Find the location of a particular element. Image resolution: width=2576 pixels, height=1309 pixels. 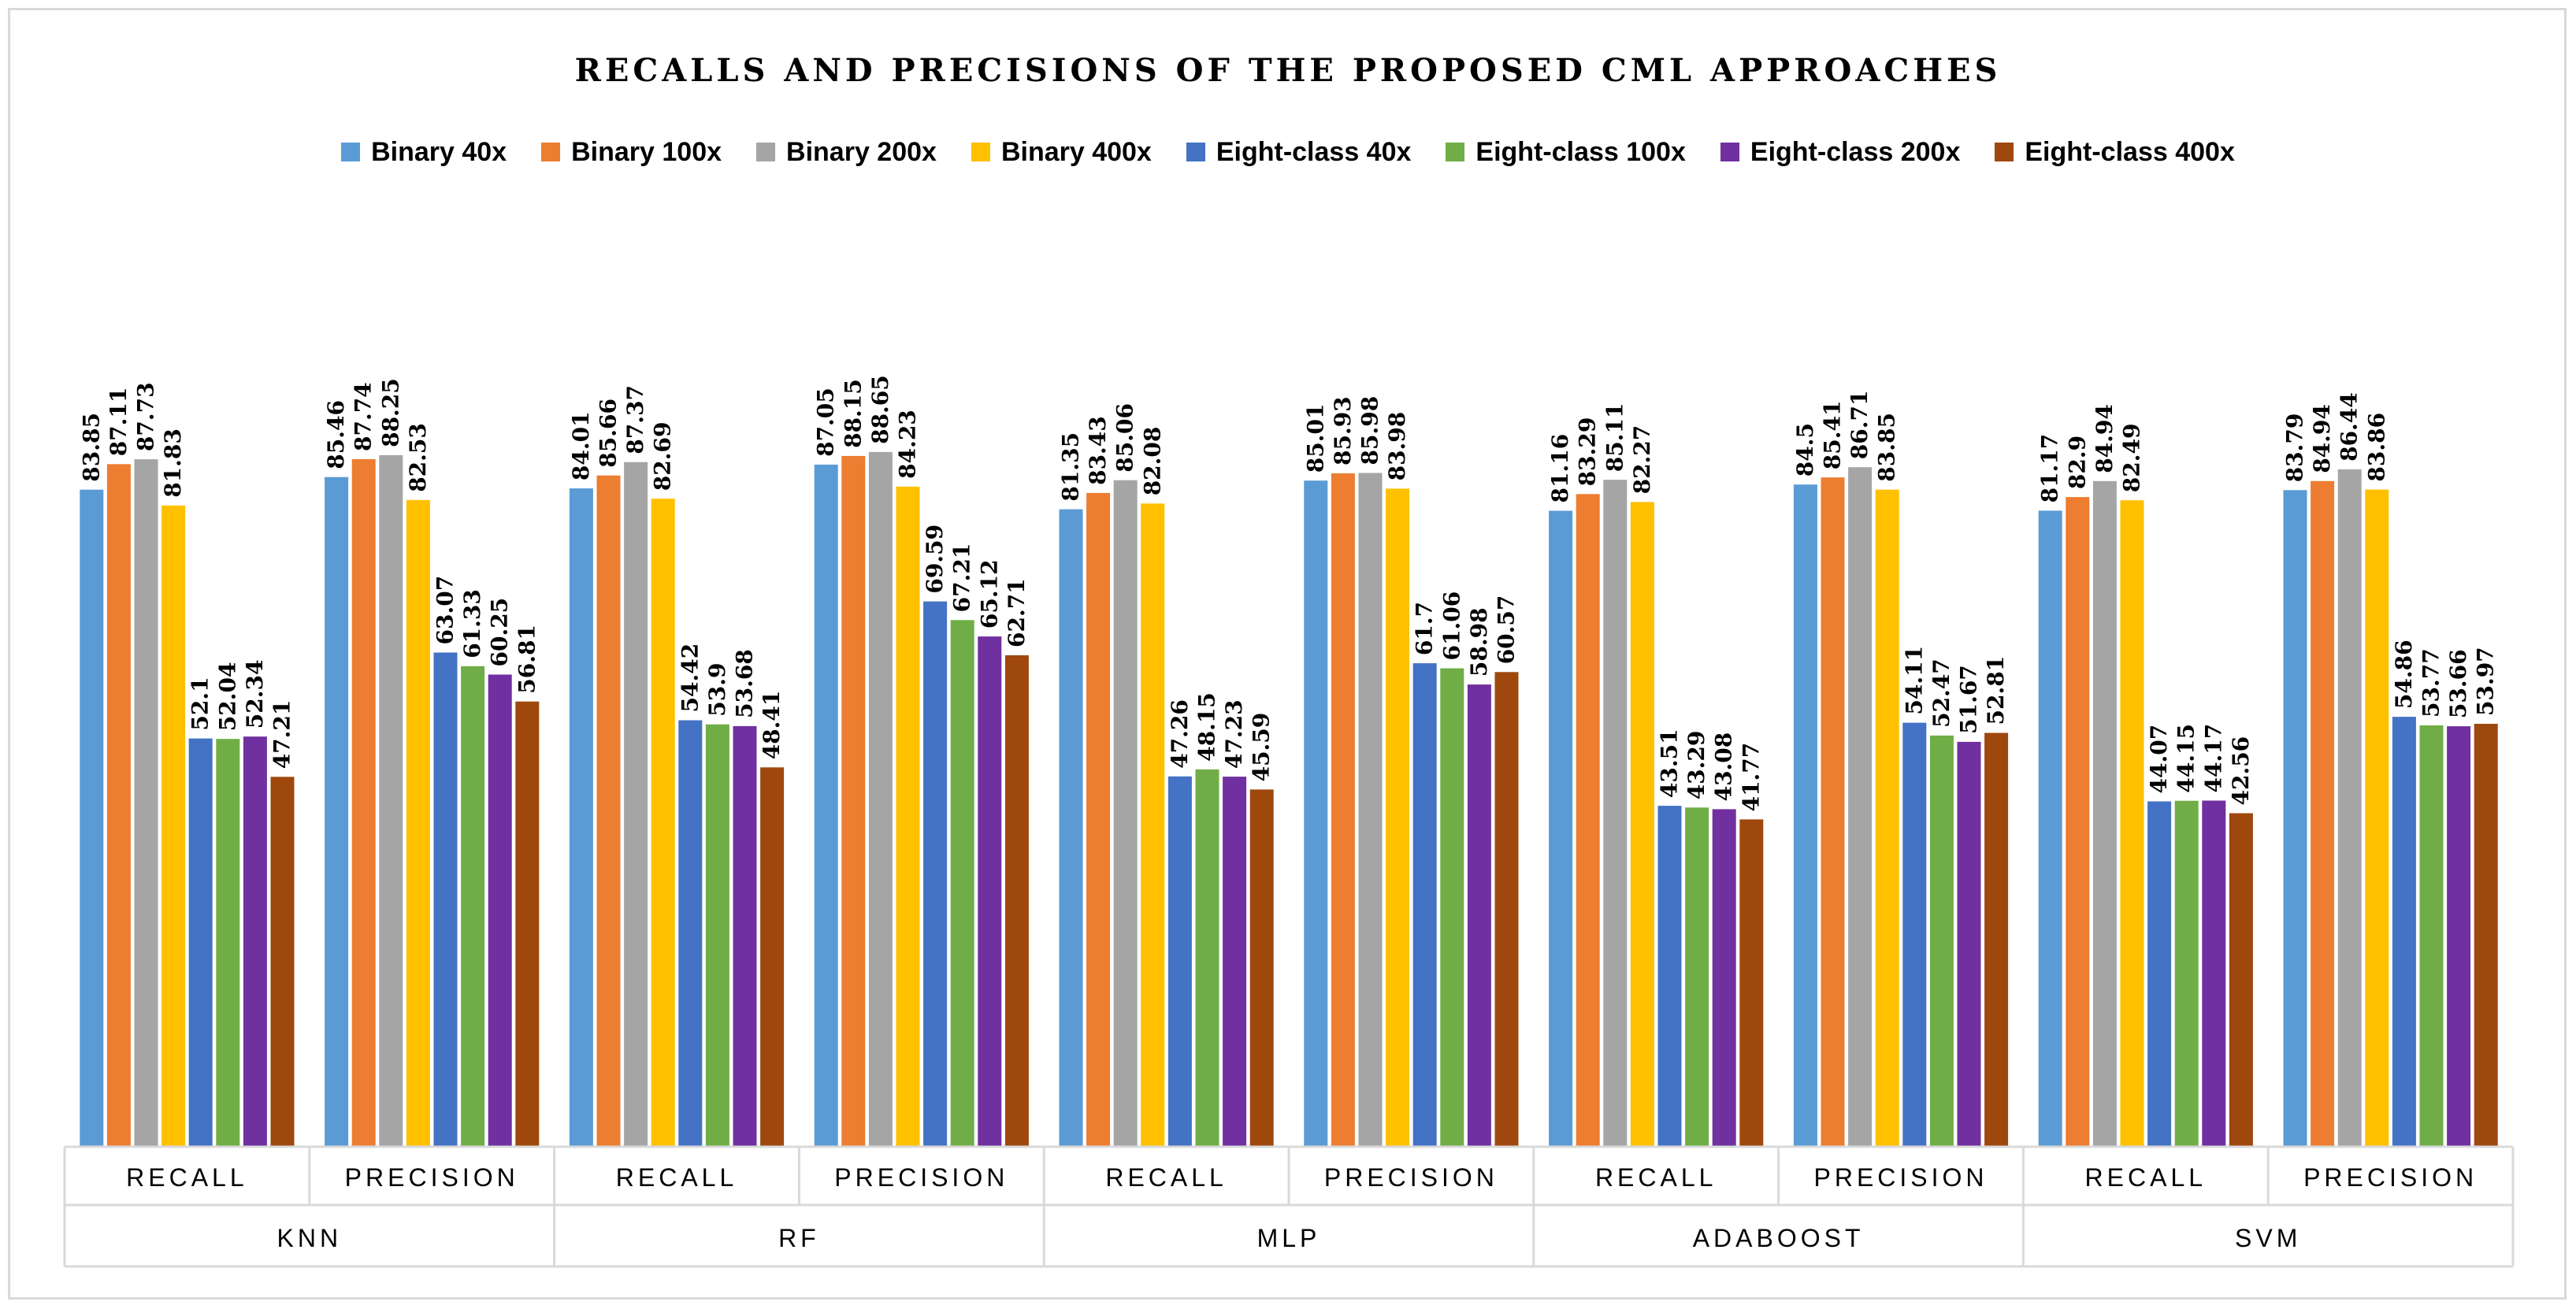

data-label: 48.41 is located at coordinates (772, 726).